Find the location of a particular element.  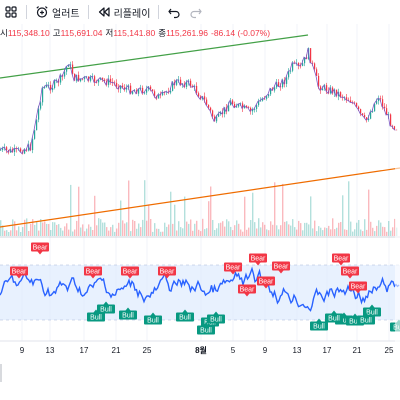

upper-trendline is located at coordinates (154, 56).